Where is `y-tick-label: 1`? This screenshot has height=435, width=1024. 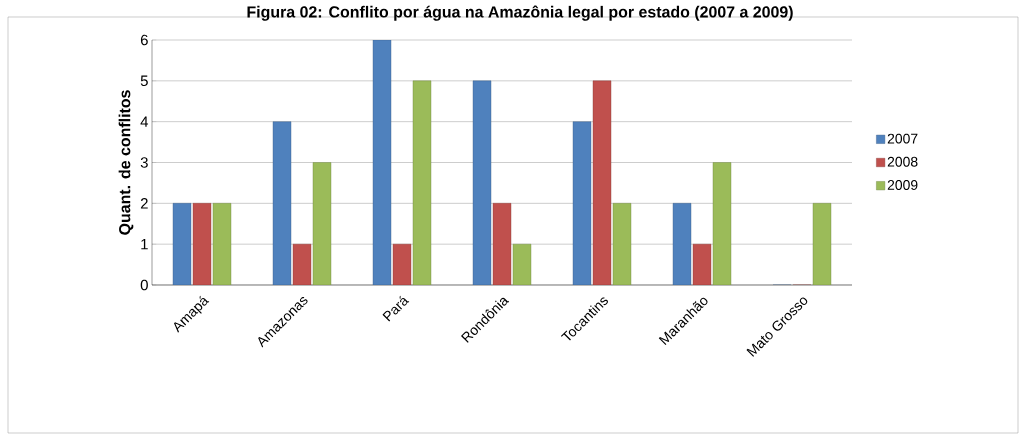
y-tick-label: 1 is located at coordinates (144, 244).